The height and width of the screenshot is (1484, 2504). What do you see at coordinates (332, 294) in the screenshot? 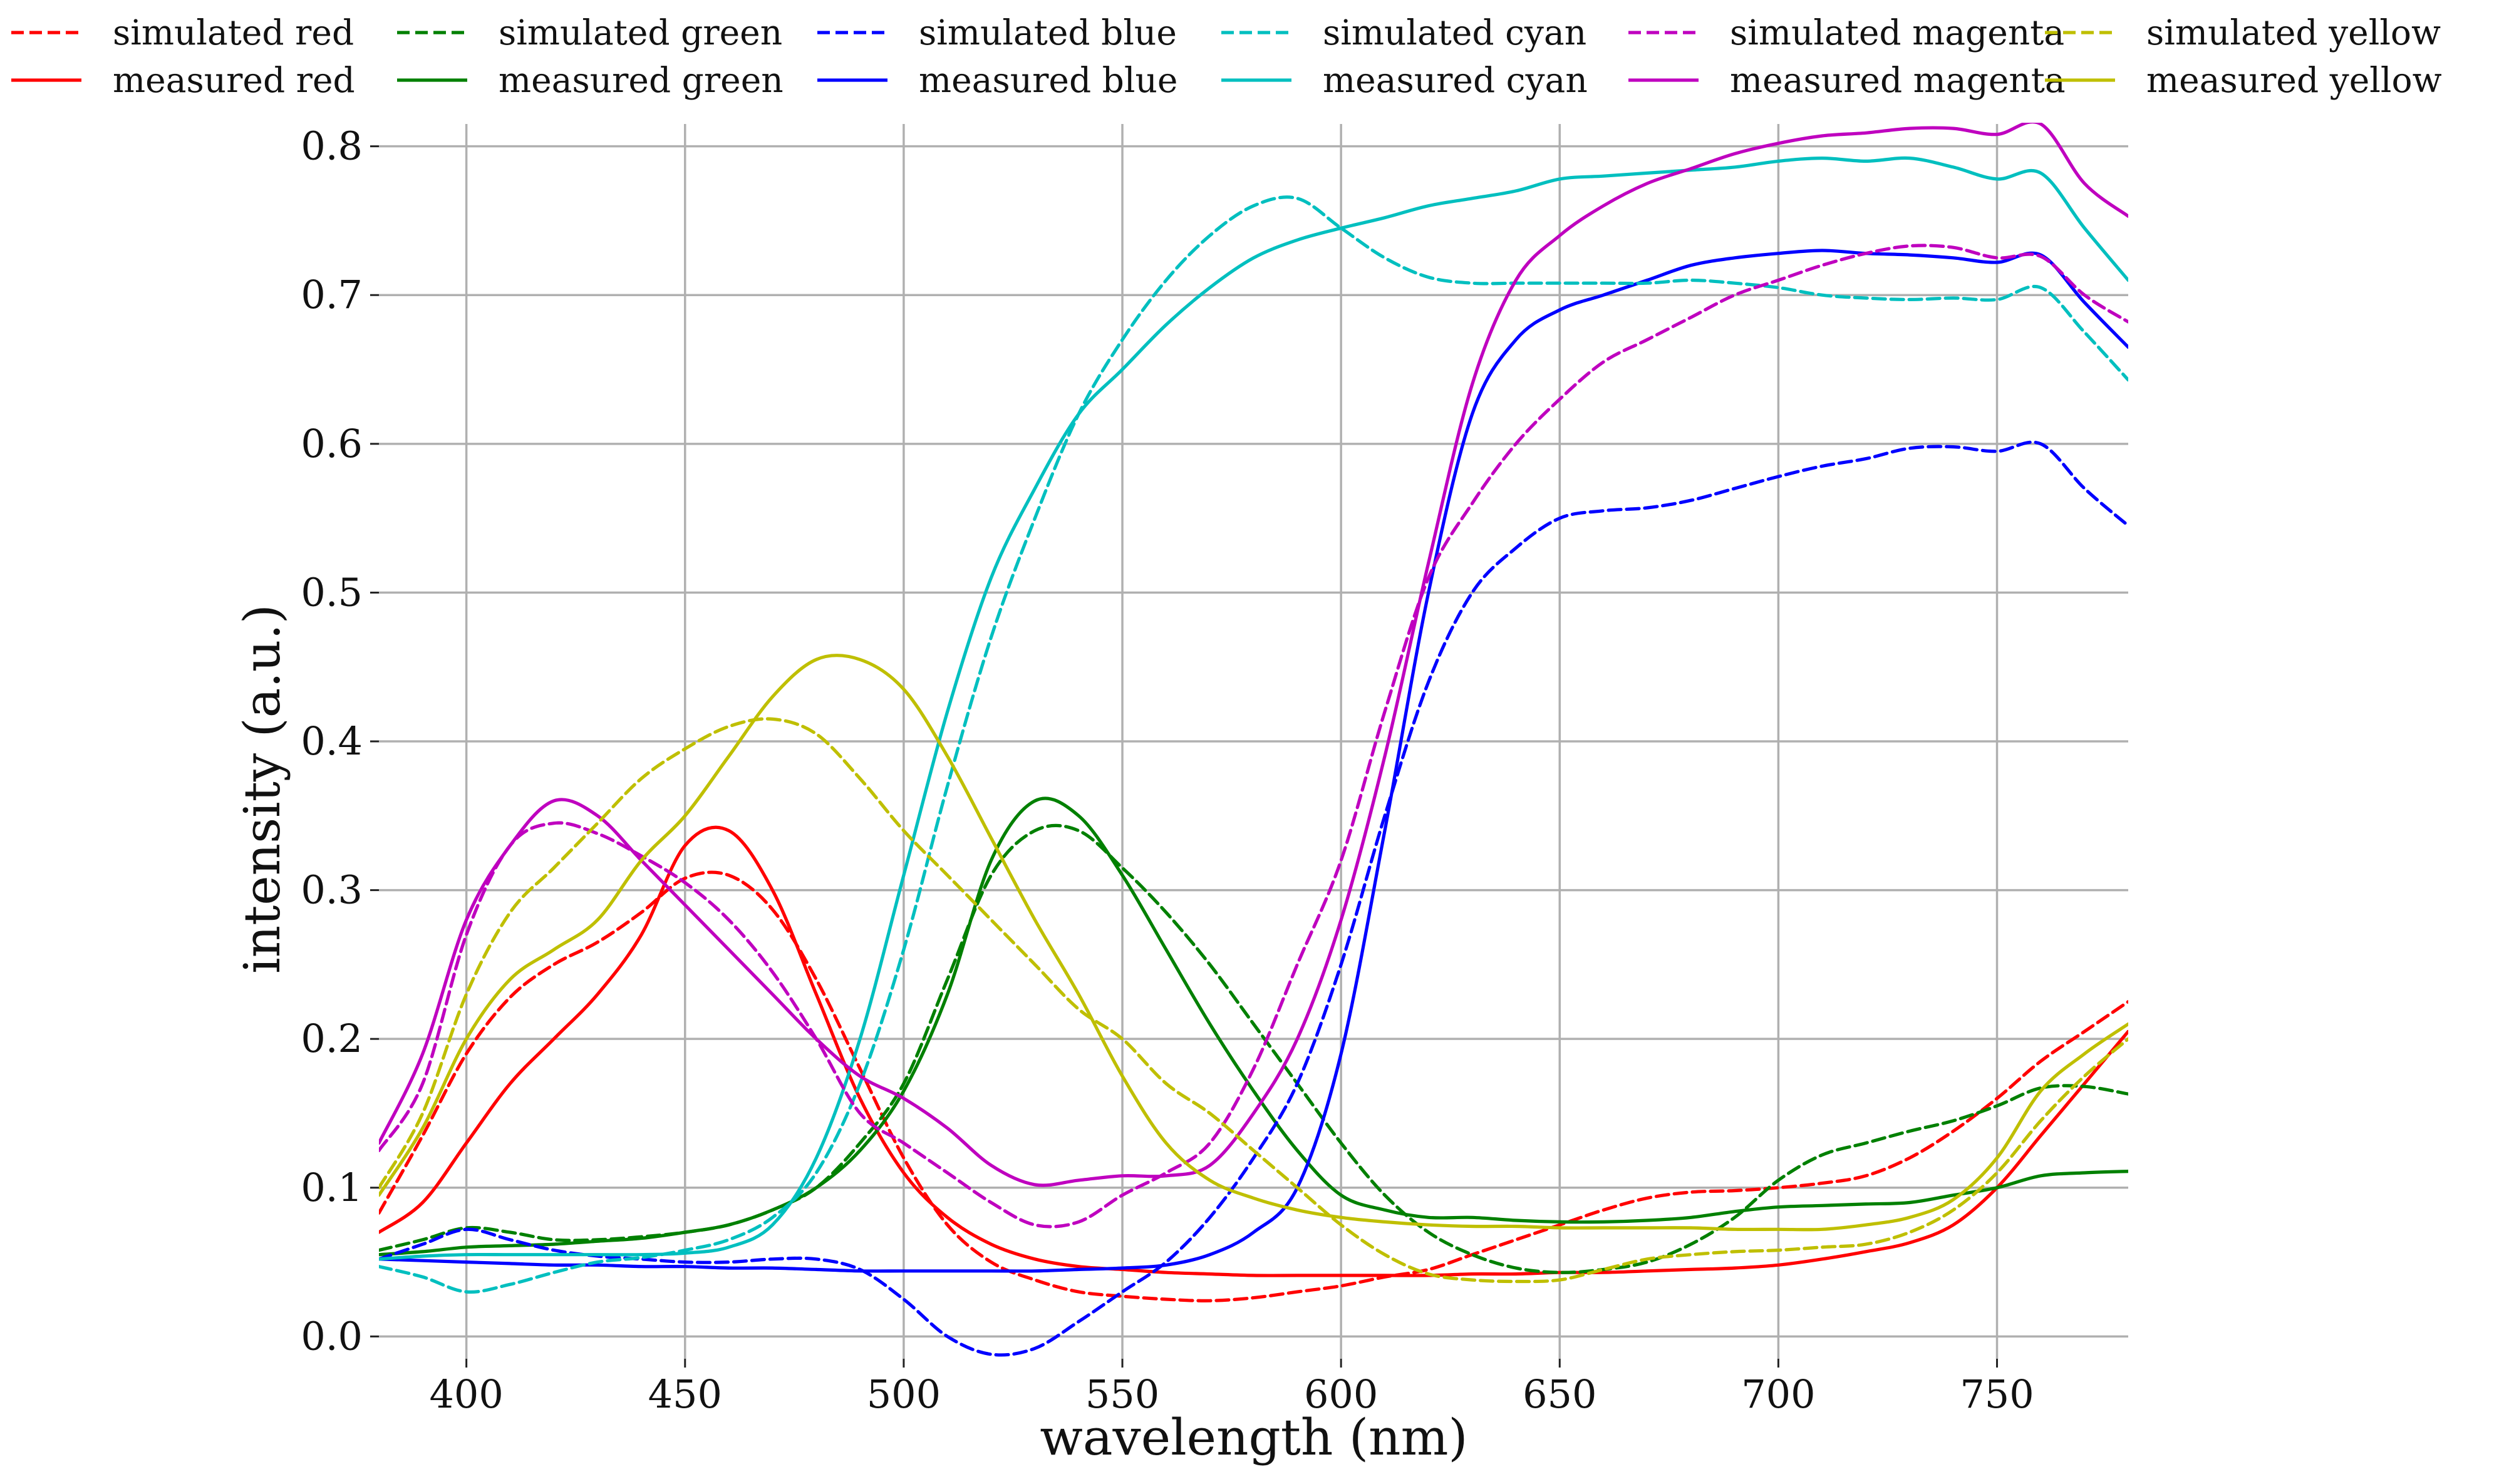
I see `y-tick-label: 0.7` at bounding box center [332, 294].